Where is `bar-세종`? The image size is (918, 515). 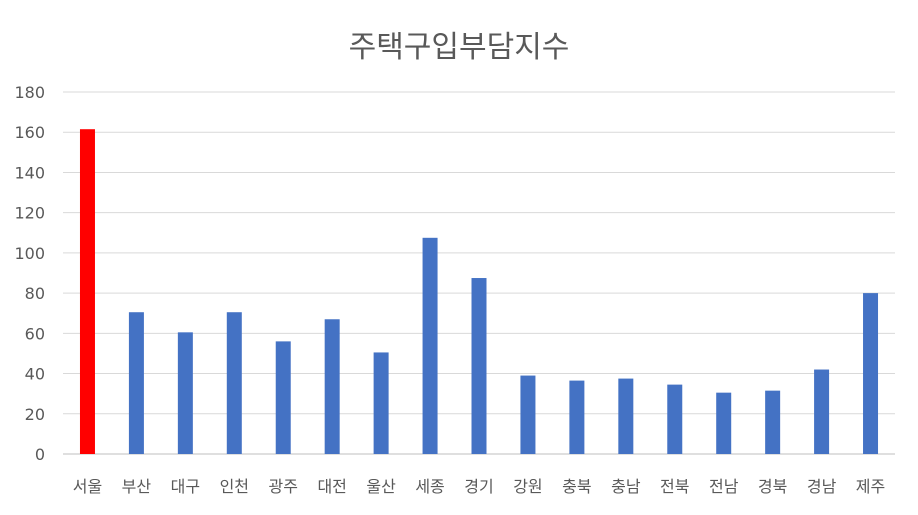 bar-세종 is located at coordinates (430, 345).